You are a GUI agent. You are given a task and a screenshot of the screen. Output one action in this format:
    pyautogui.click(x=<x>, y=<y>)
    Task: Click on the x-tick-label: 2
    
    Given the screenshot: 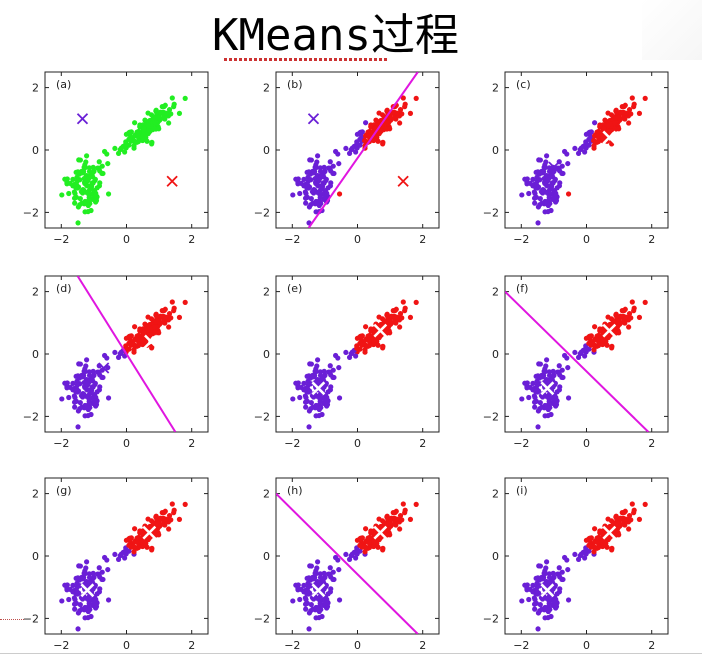 What is the action you would take?
    pyautogui.click(x=191, y=645)
    